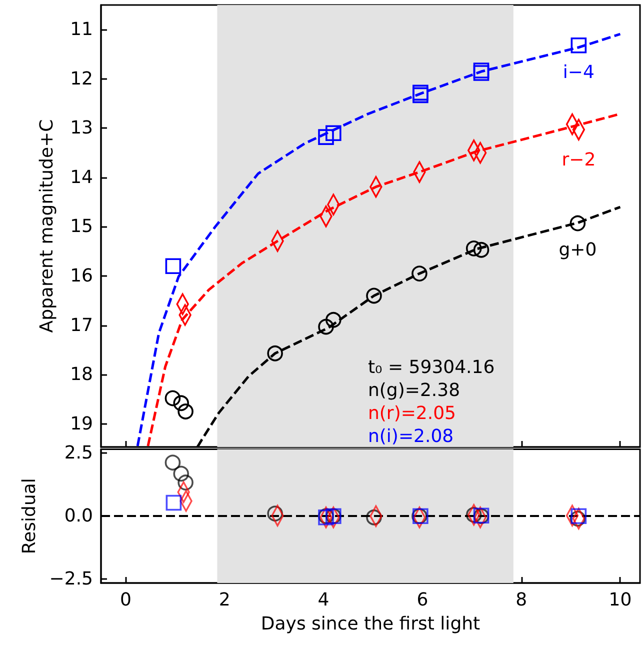  I want to click on y-axis-title: Residual, so click(29, 516).